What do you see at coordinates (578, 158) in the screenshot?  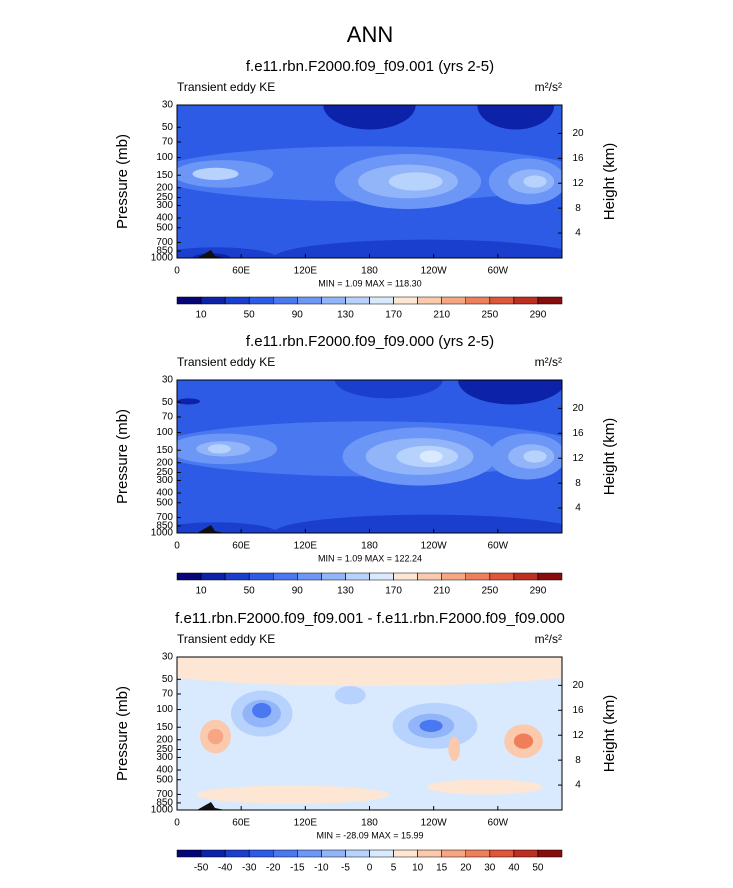 I see `y2-tick-label: 16` at bounding box center [578, 158].